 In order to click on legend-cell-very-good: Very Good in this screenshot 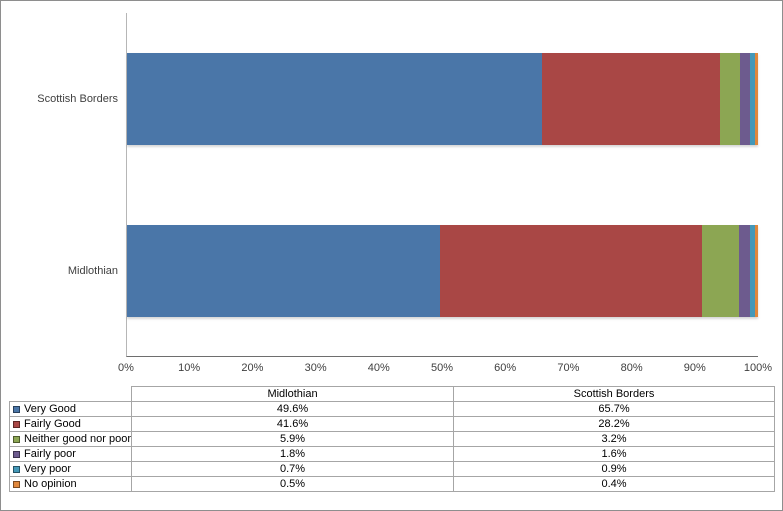, I will do `click(70, 409)`.